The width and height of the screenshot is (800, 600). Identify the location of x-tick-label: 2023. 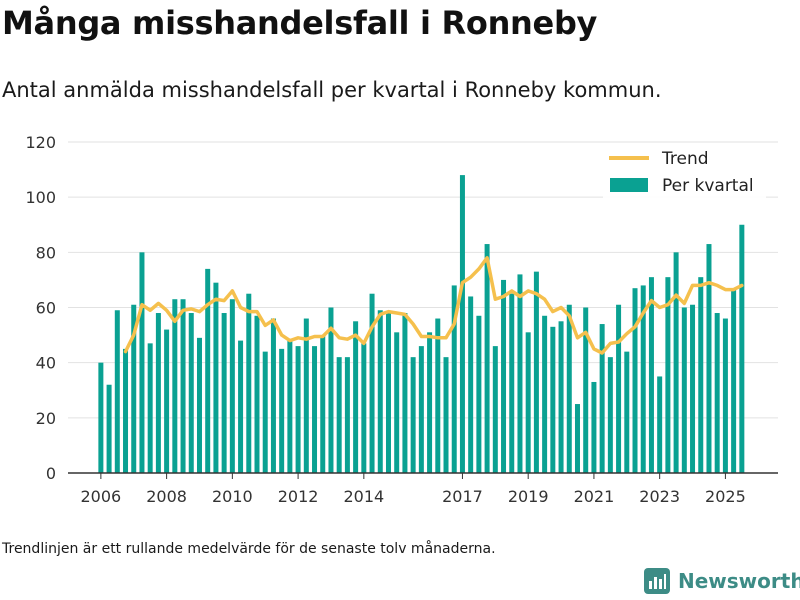
(659, 496).